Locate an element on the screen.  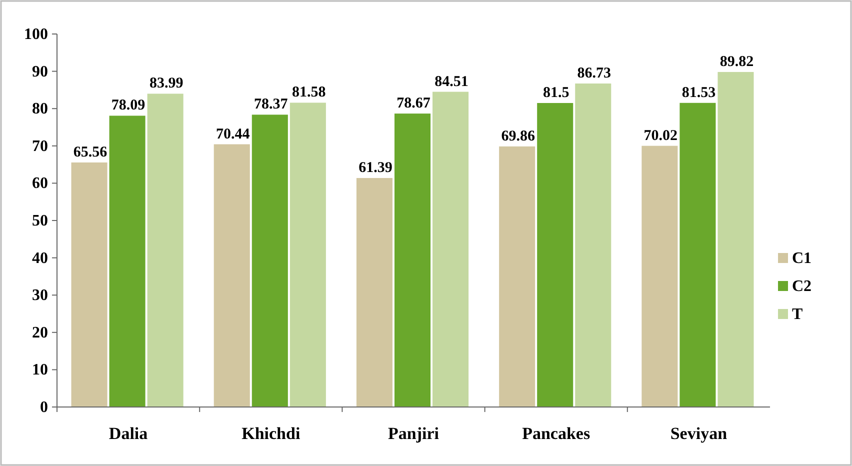
y-tick-label: 40 is located at coordinates (40, 258).